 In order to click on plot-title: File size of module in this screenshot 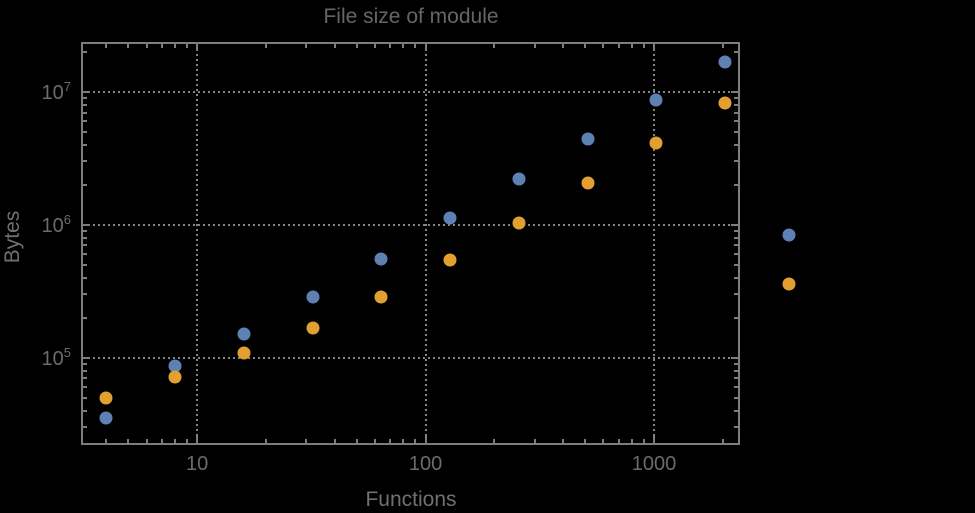, I will do `click(411, 16)`.